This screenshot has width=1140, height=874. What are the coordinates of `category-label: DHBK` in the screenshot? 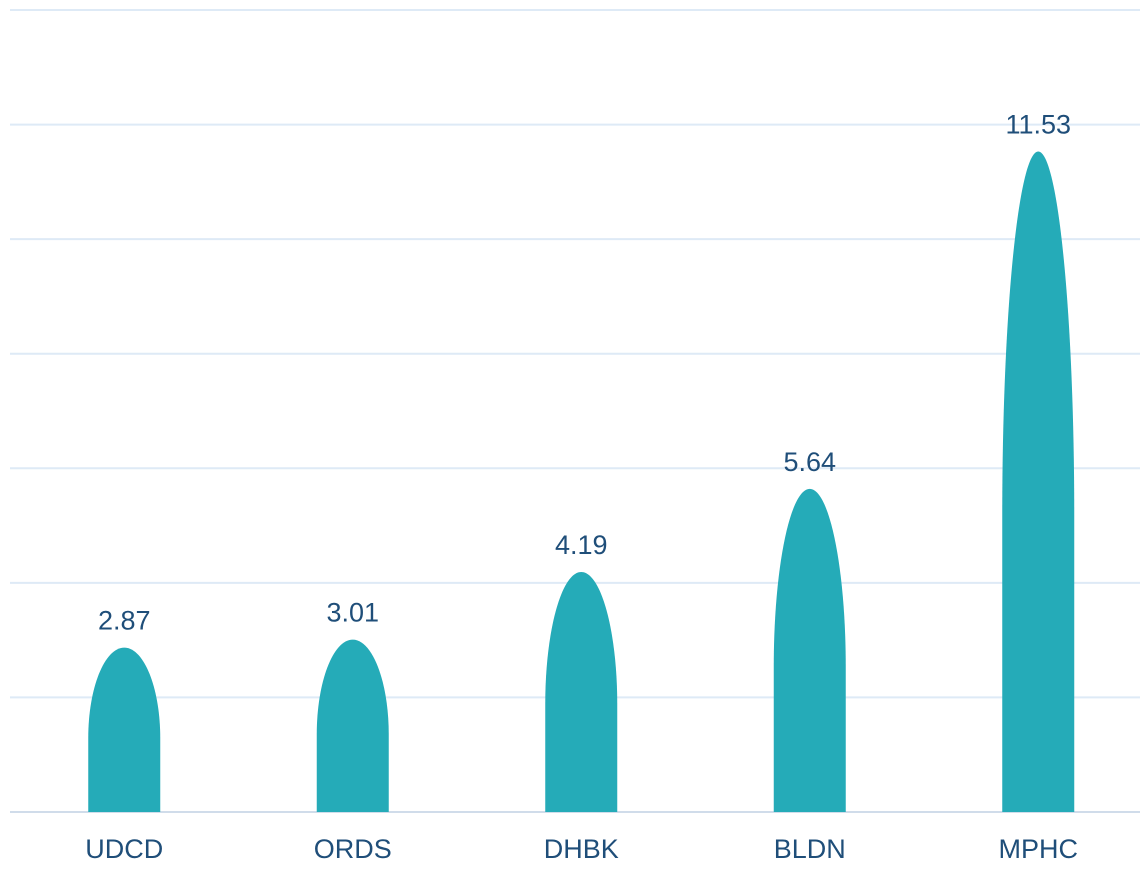 It's located at (581, 849).